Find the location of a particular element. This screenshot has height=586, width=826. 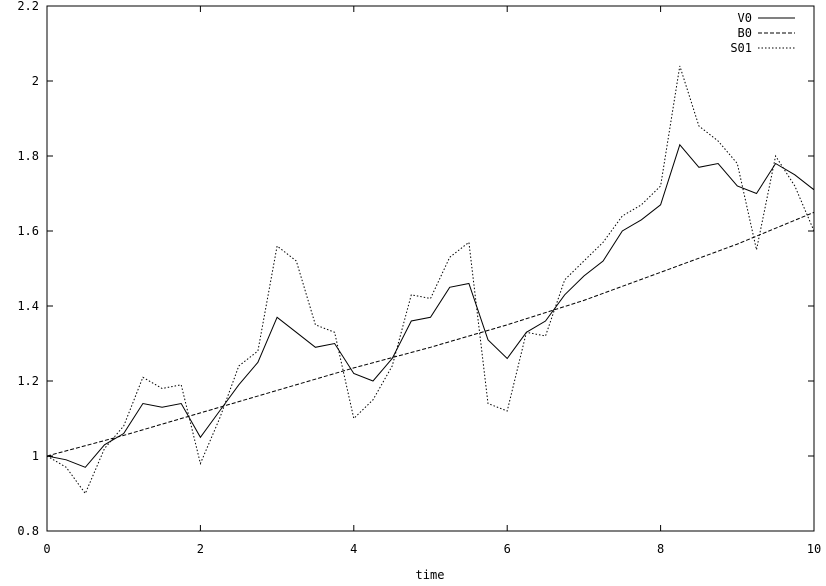

x-tick-label: 6 is located at coordinates (507, 549).